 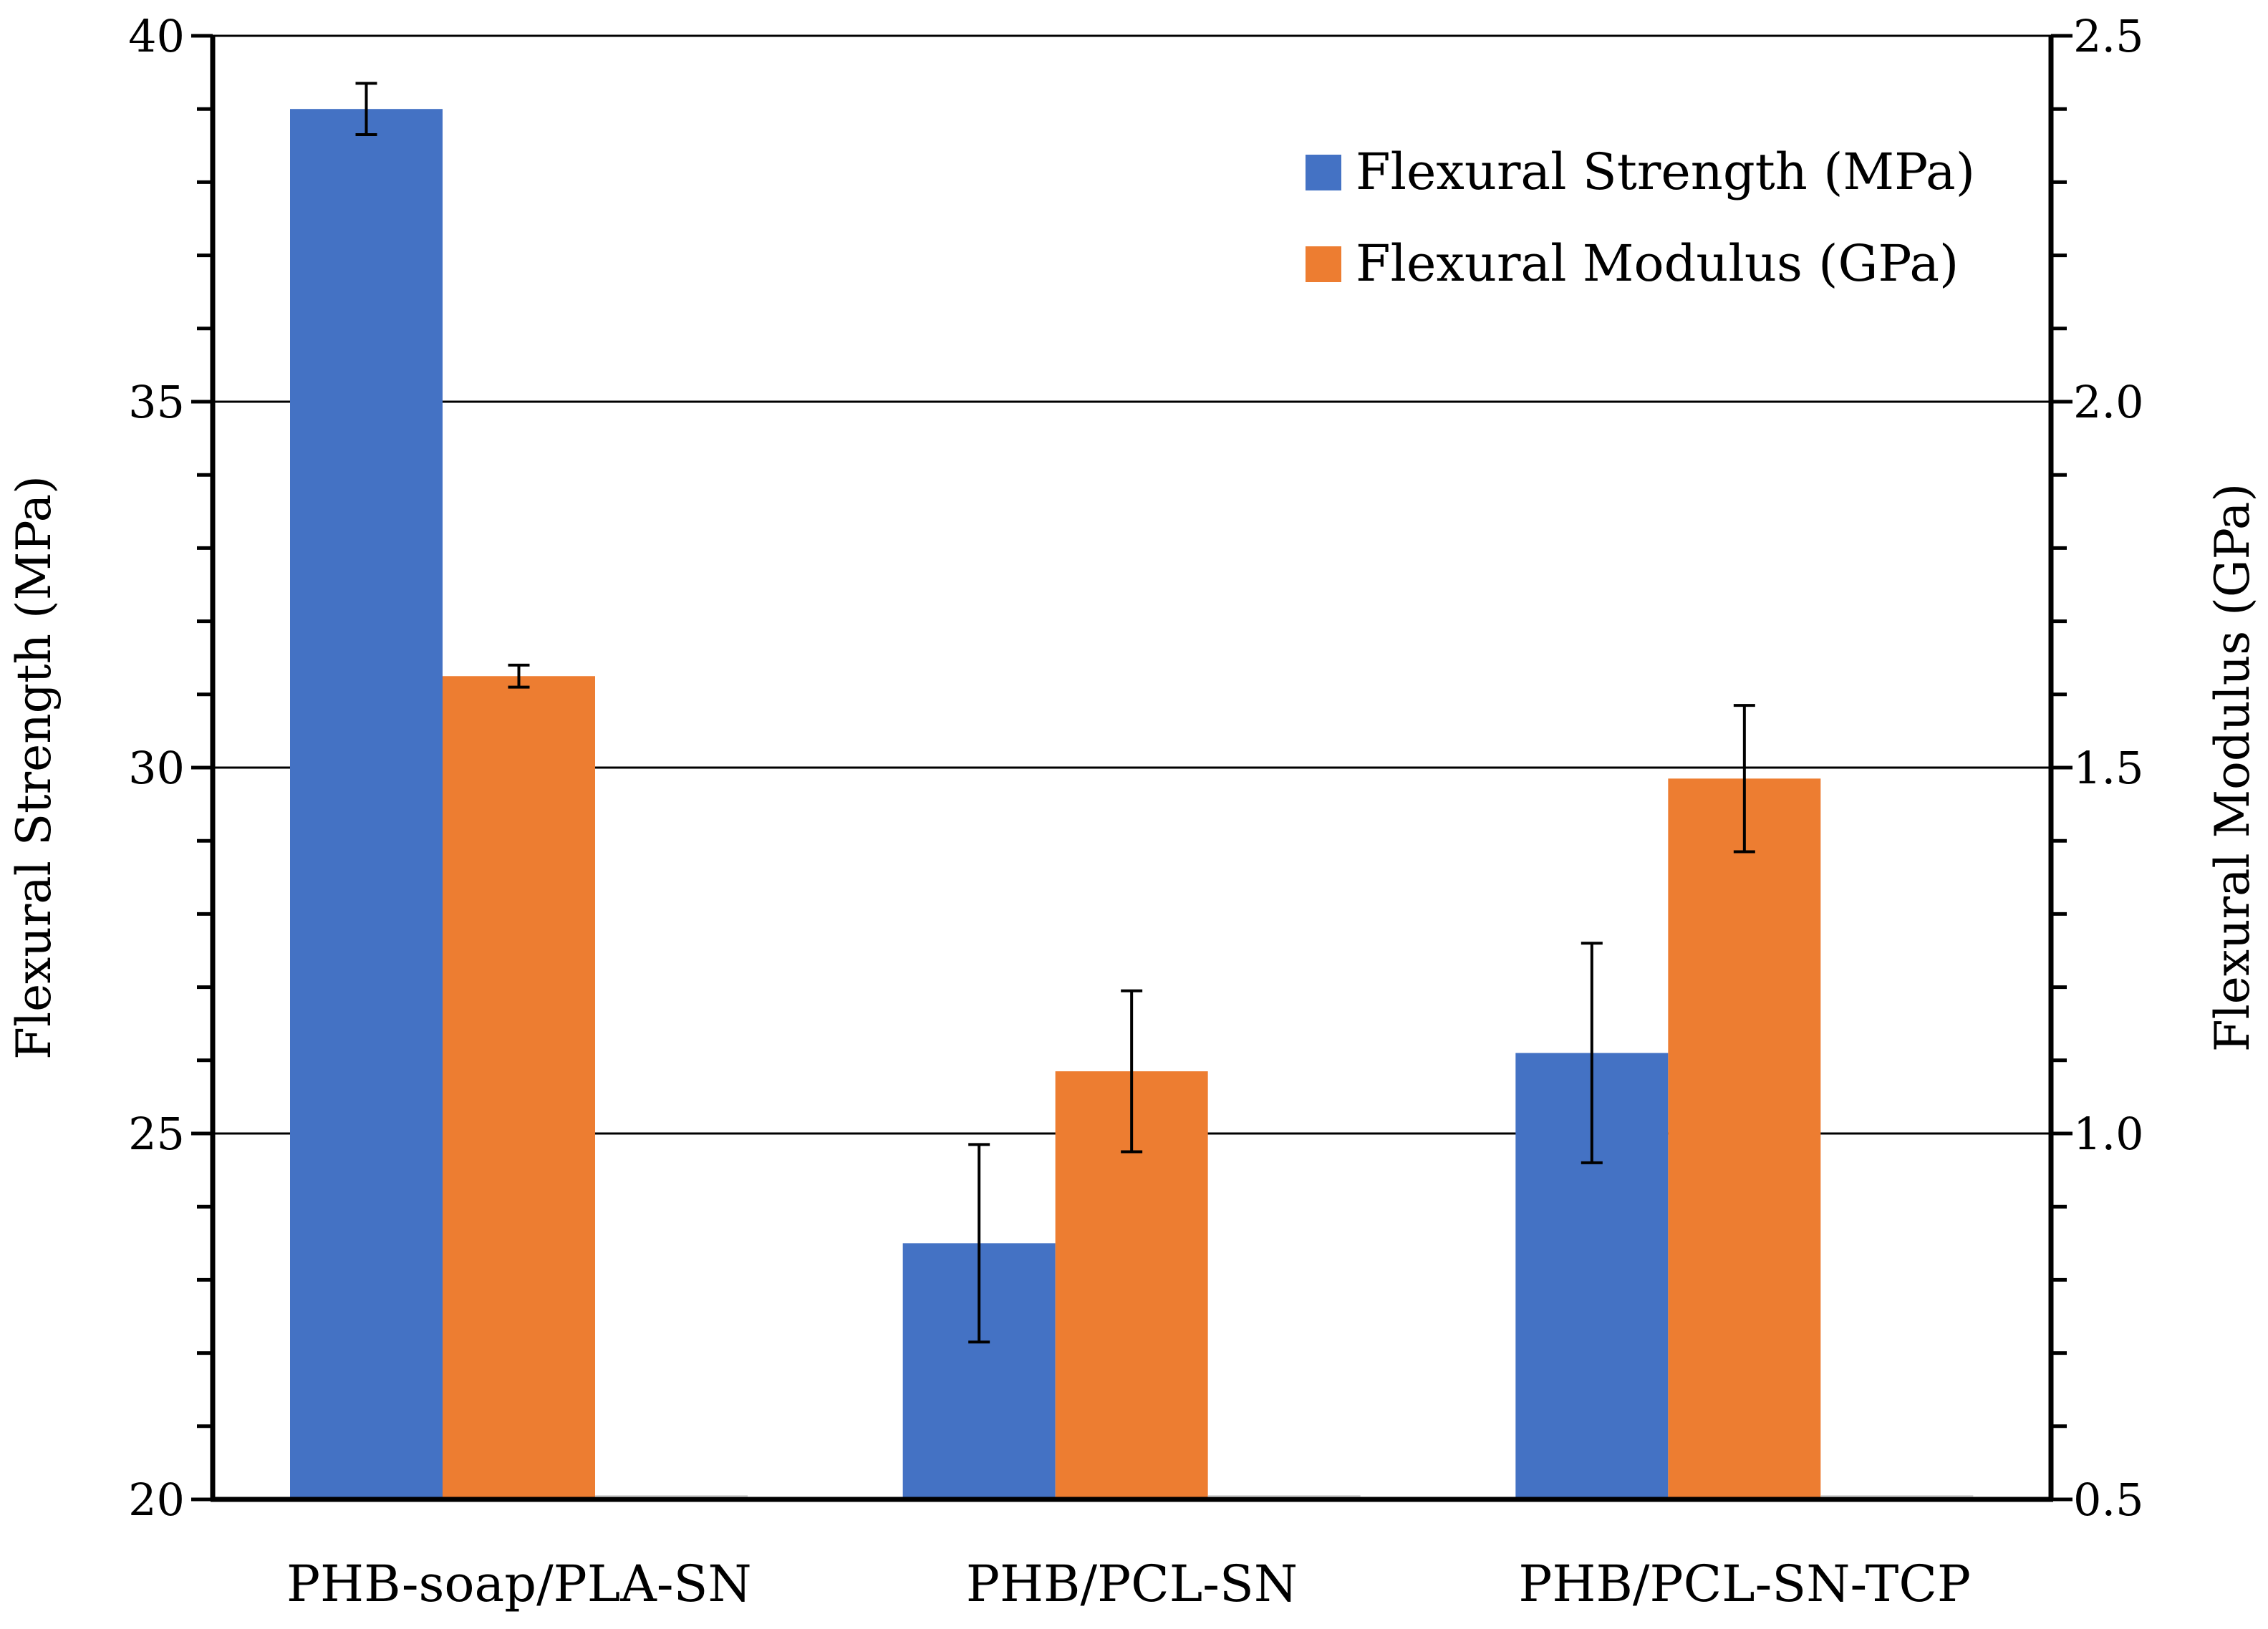 What do you see at coordinates (156, 36) in the screenshot?
I see `y-tick-label: 40` at bounding box center [156, 36].